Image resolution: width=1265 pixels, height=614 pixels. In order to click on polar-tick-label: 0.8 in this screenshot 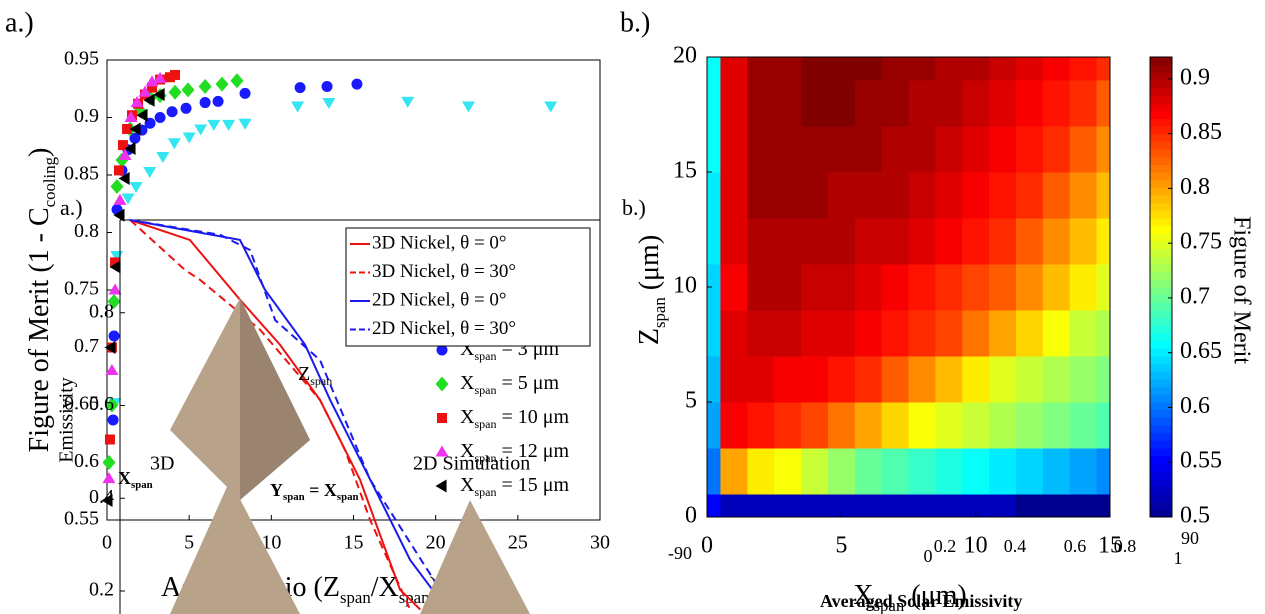, I will do `click(1125, 546)`.